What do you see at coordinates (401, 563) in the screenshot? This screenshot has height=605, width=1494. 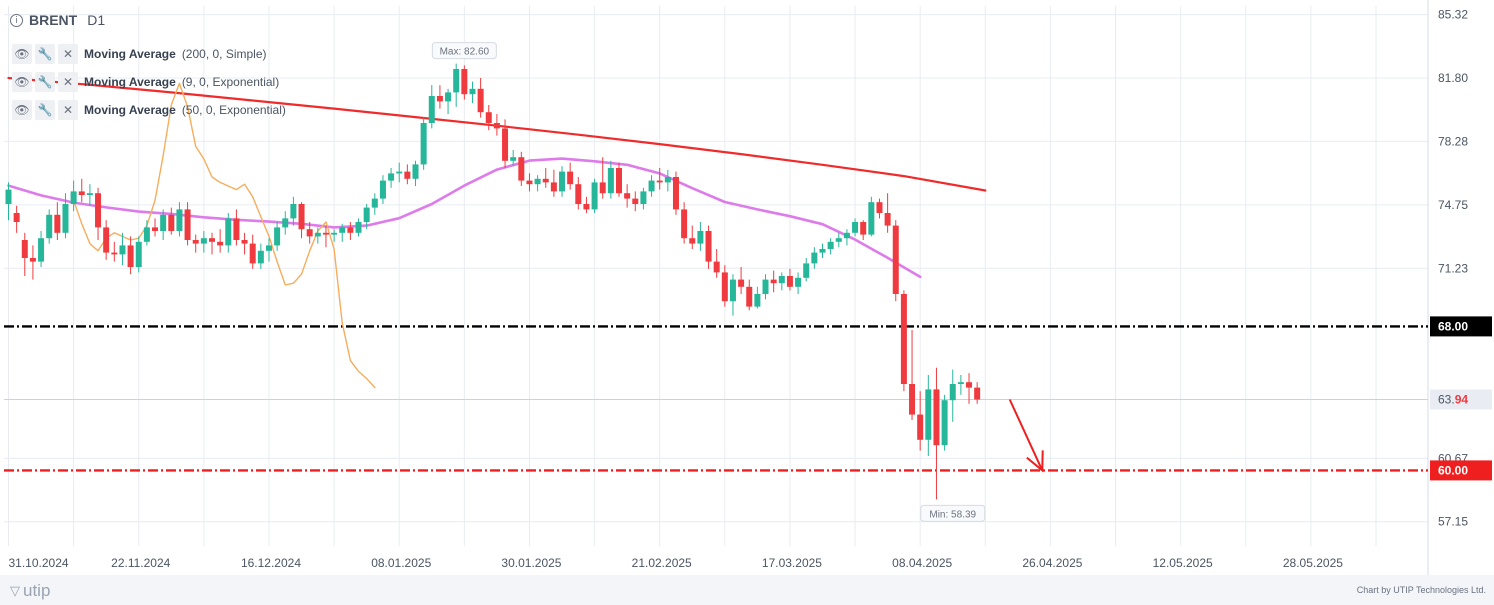 I see `date-tick-label: 08.01.2025` at bounding box center [401, 563].